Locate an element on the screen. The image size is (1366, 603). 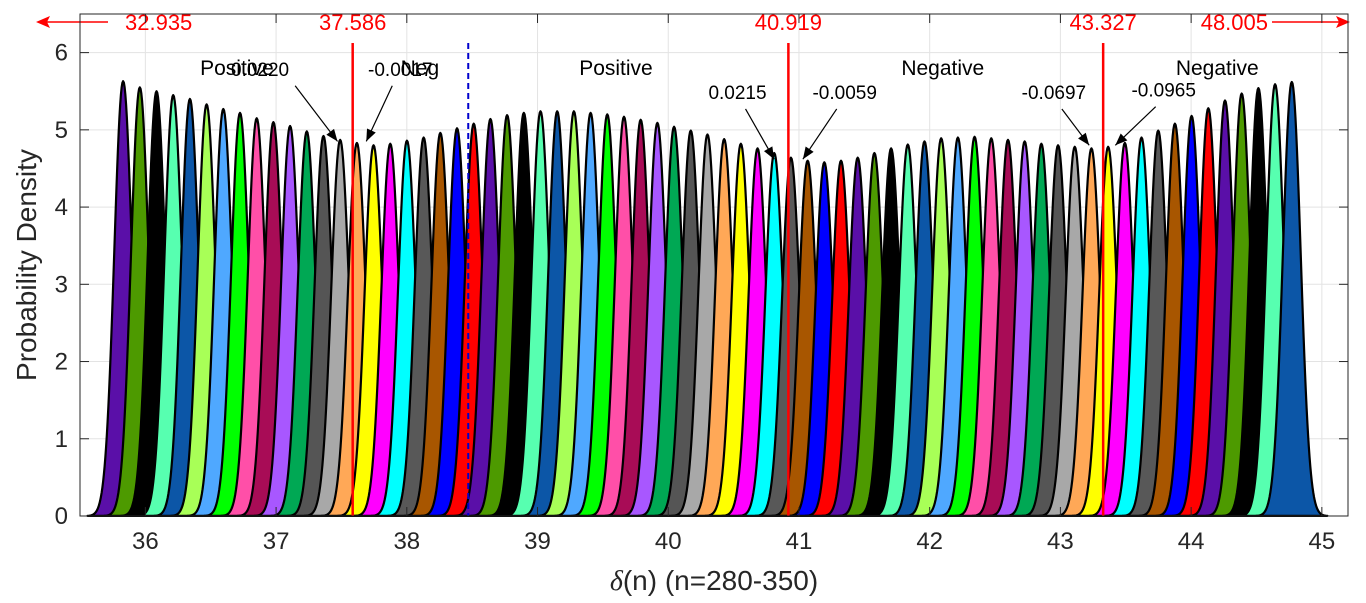
x-tick-label: 44 is located at coordinates (1191, 541).